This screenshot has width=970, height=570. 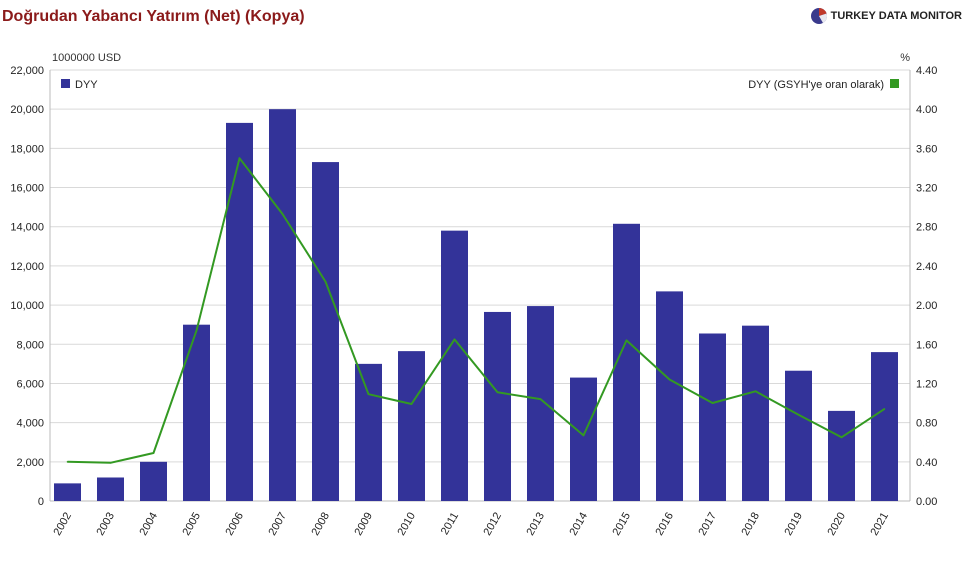 What do you see at coordinates (27, 149) in the screenshot?
I see `y-tick-label-left: 18,000` at bounding box center [27, 149].